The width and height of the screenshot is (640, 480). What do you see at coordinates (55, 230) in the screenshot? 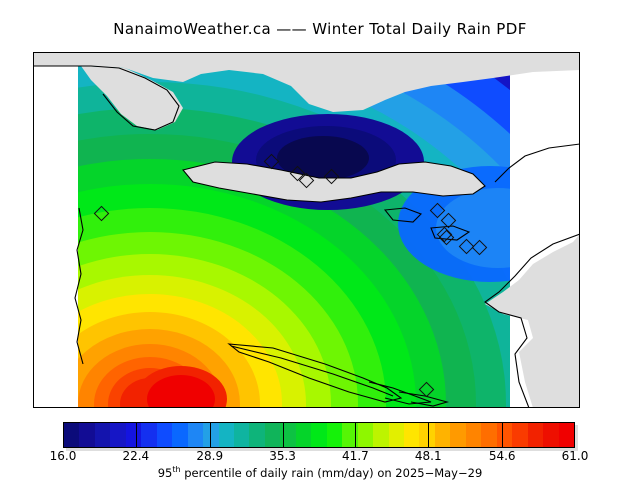
I see `no-data-region-left` at bounding box center [55, 230].